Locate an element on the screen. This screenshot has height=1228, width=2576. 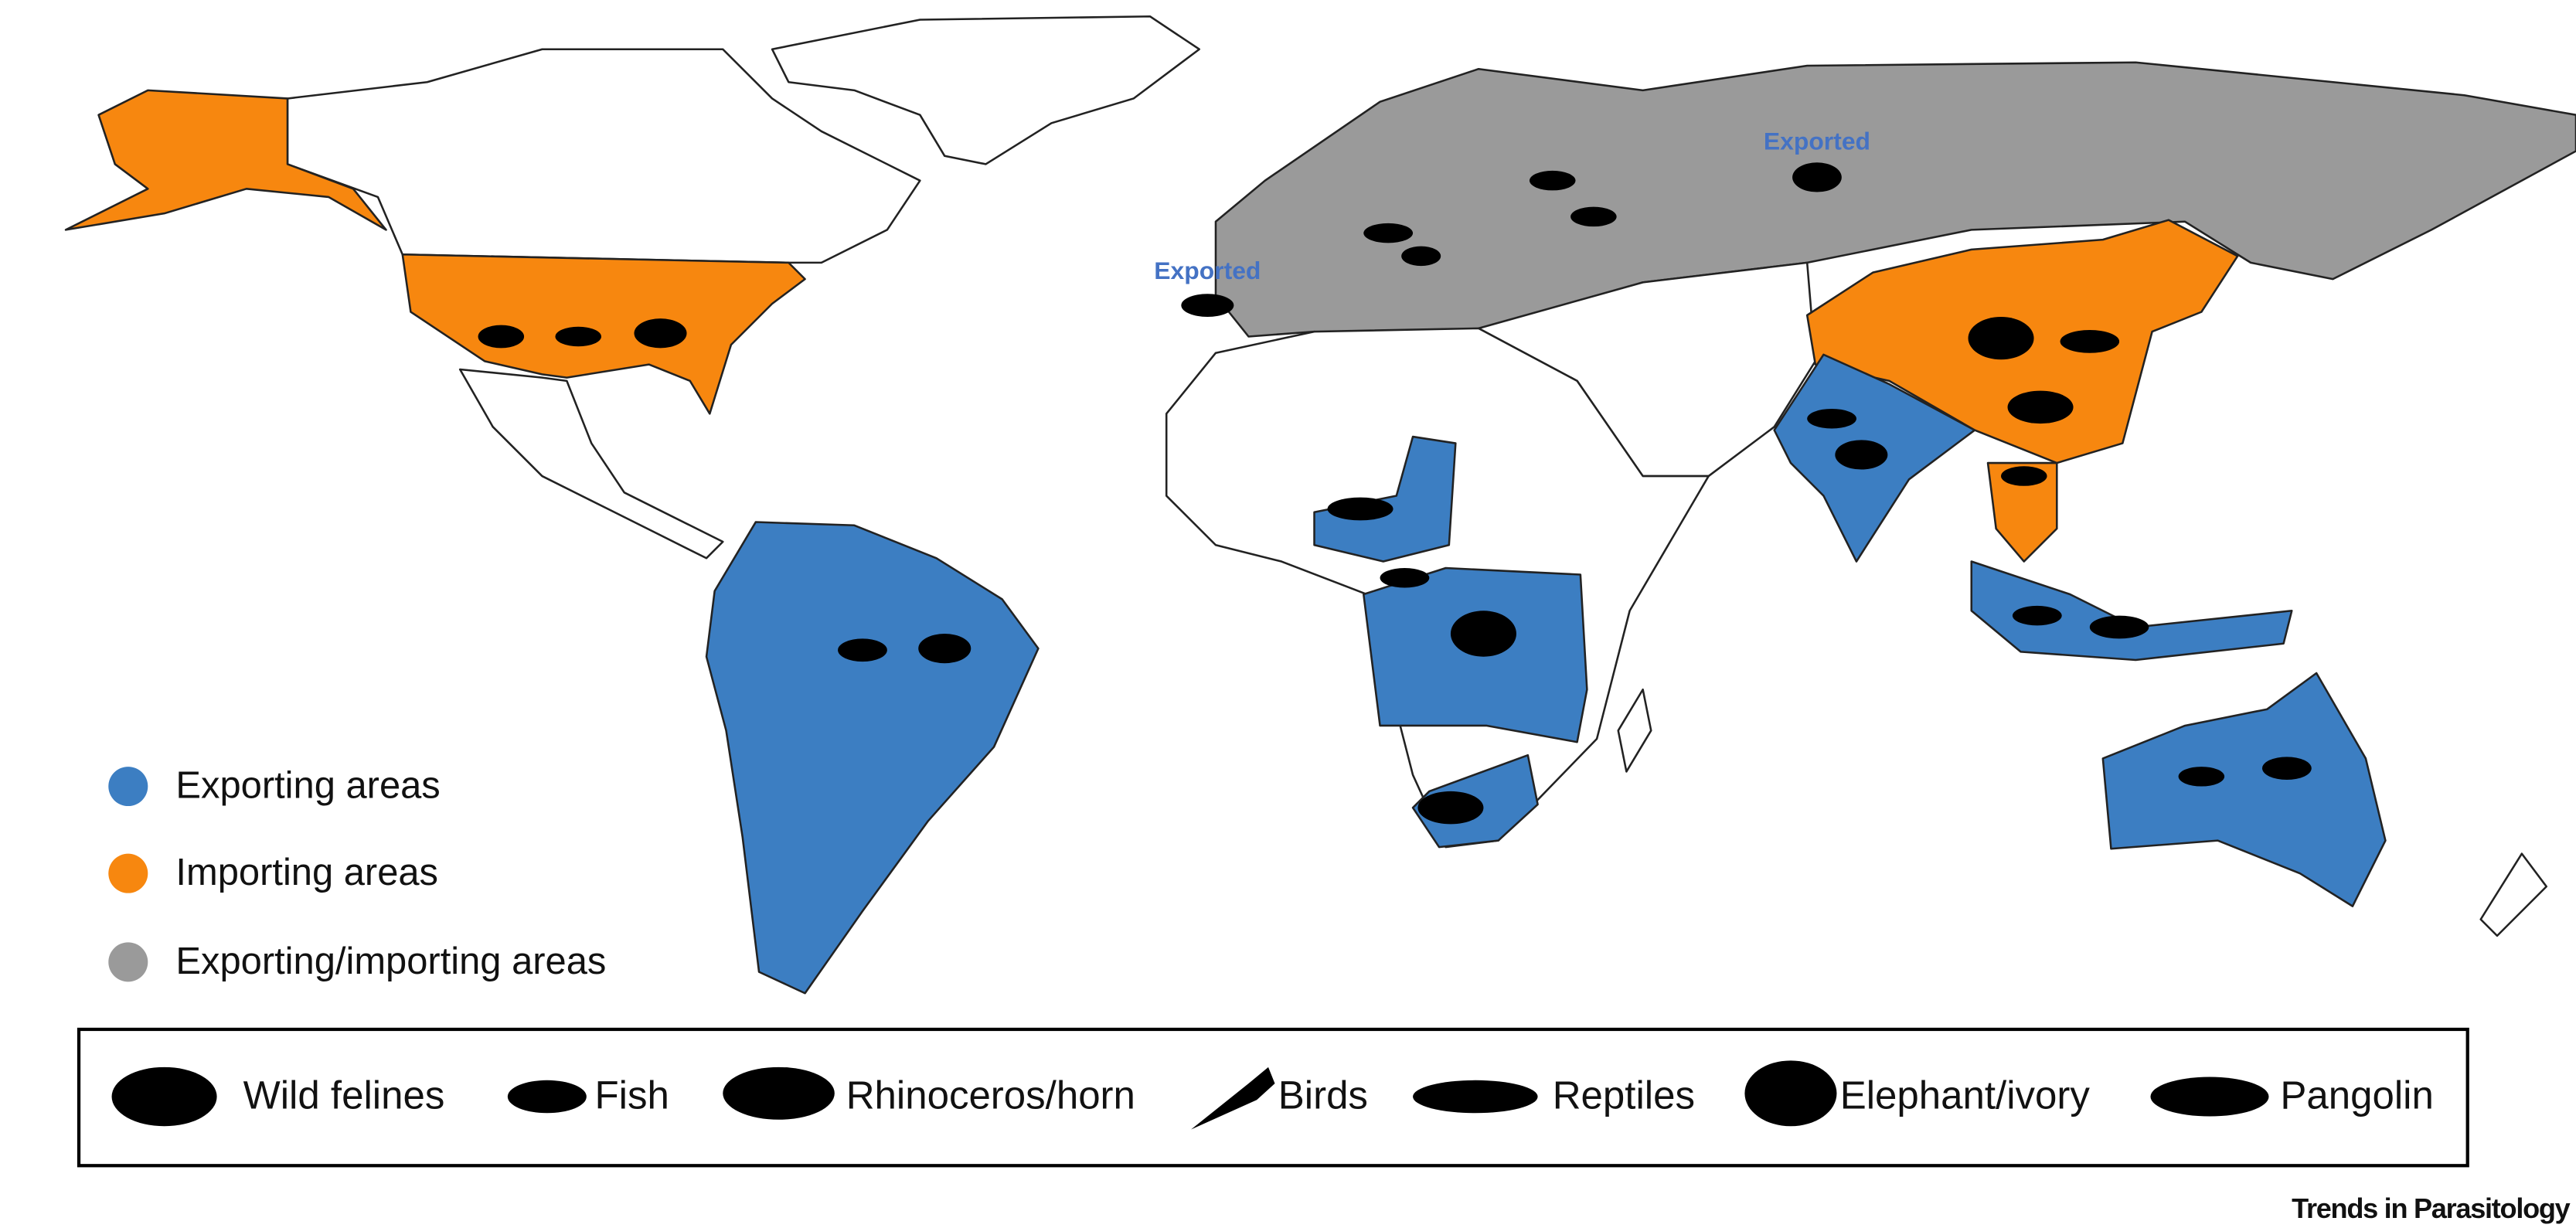
animal-label: Elephant/ivory is located at coordinates (1966, 1095).